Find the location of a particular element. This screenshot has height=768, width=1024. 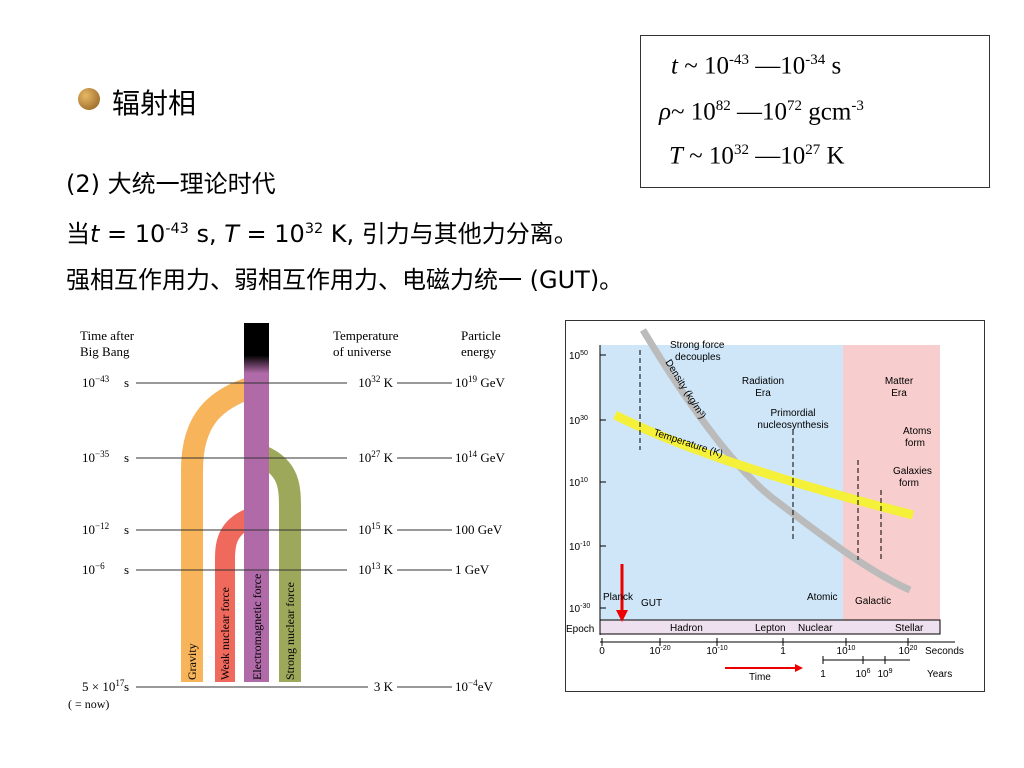

now-label: ( = now) is located at coordinates (88, 704).